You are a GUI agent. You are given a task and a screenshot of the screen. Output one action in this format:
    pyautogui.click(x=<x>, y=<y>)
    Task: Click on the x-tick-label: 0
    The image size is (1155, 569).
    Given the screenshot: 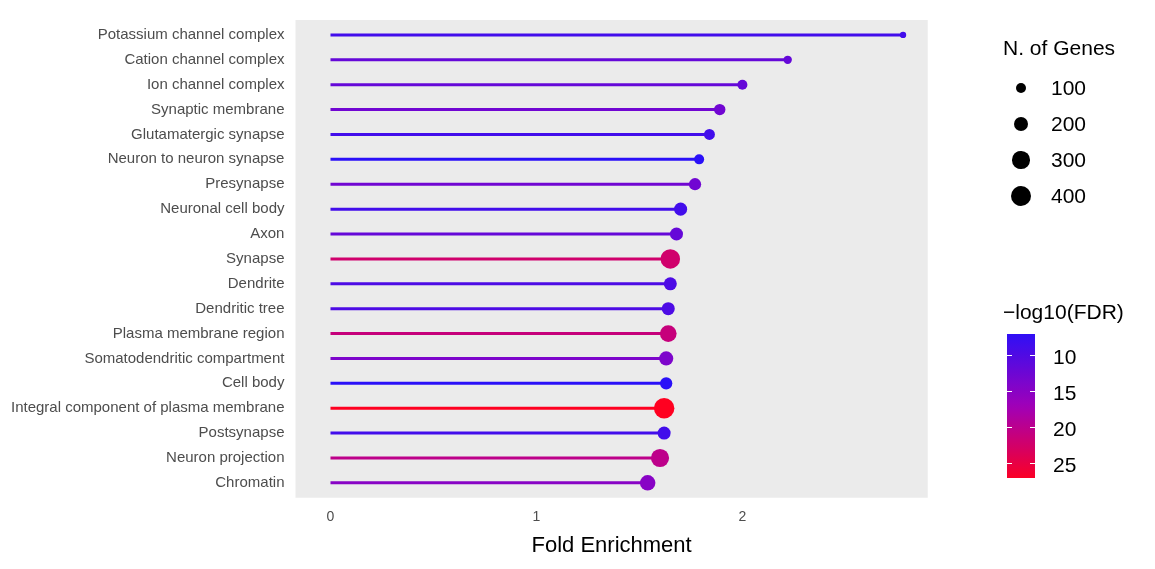 What is the action you would take?
    pyautogui.click(x=330, y=516)
    